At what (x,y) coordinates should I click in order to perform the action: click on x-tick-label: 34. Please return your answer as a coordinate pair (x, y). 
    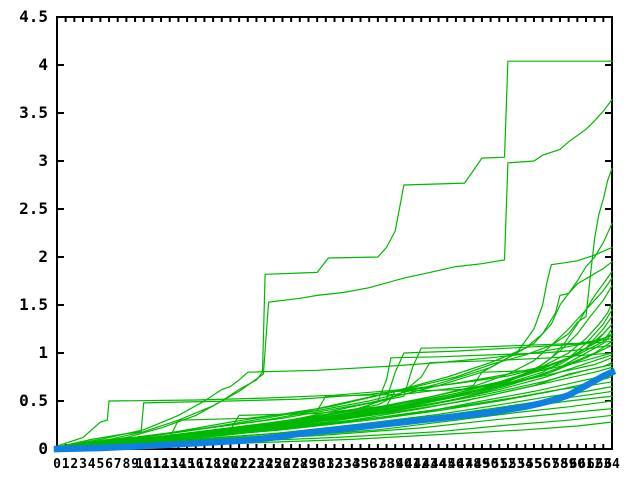
    Looking at the image, I should click on (352, 464).